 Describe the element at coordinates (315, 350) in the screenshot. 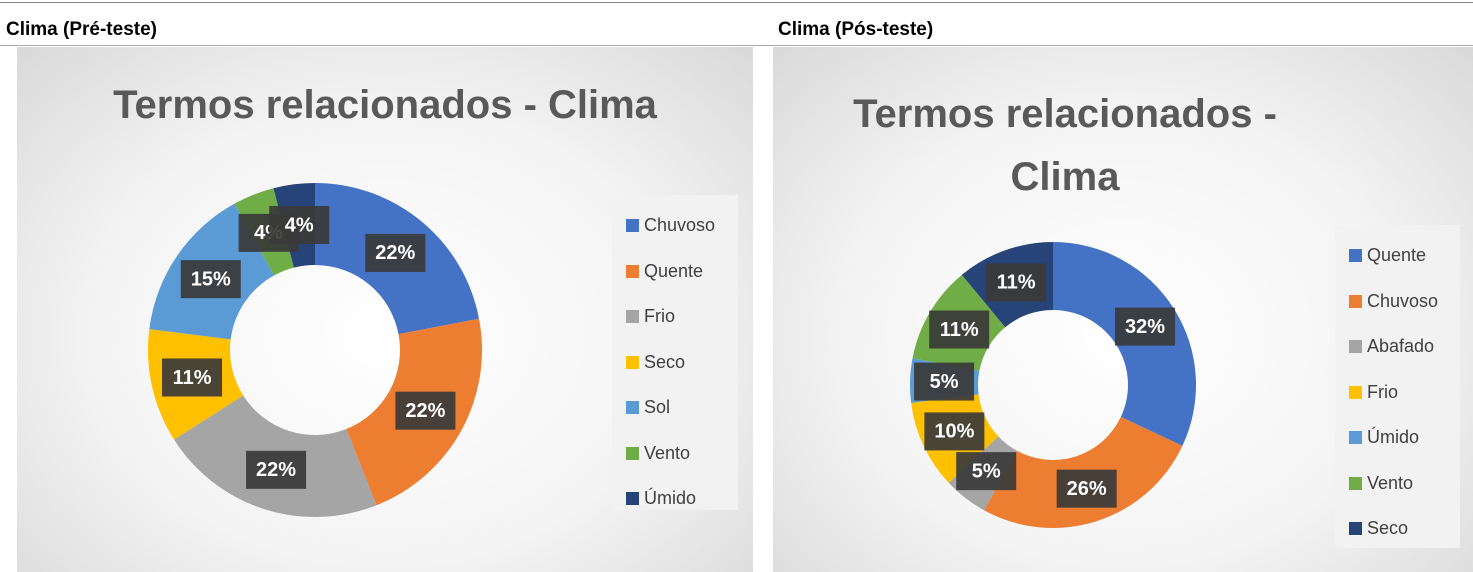

I see `donut-chart: 22%22%22%11%15%4% 4%` at that location.